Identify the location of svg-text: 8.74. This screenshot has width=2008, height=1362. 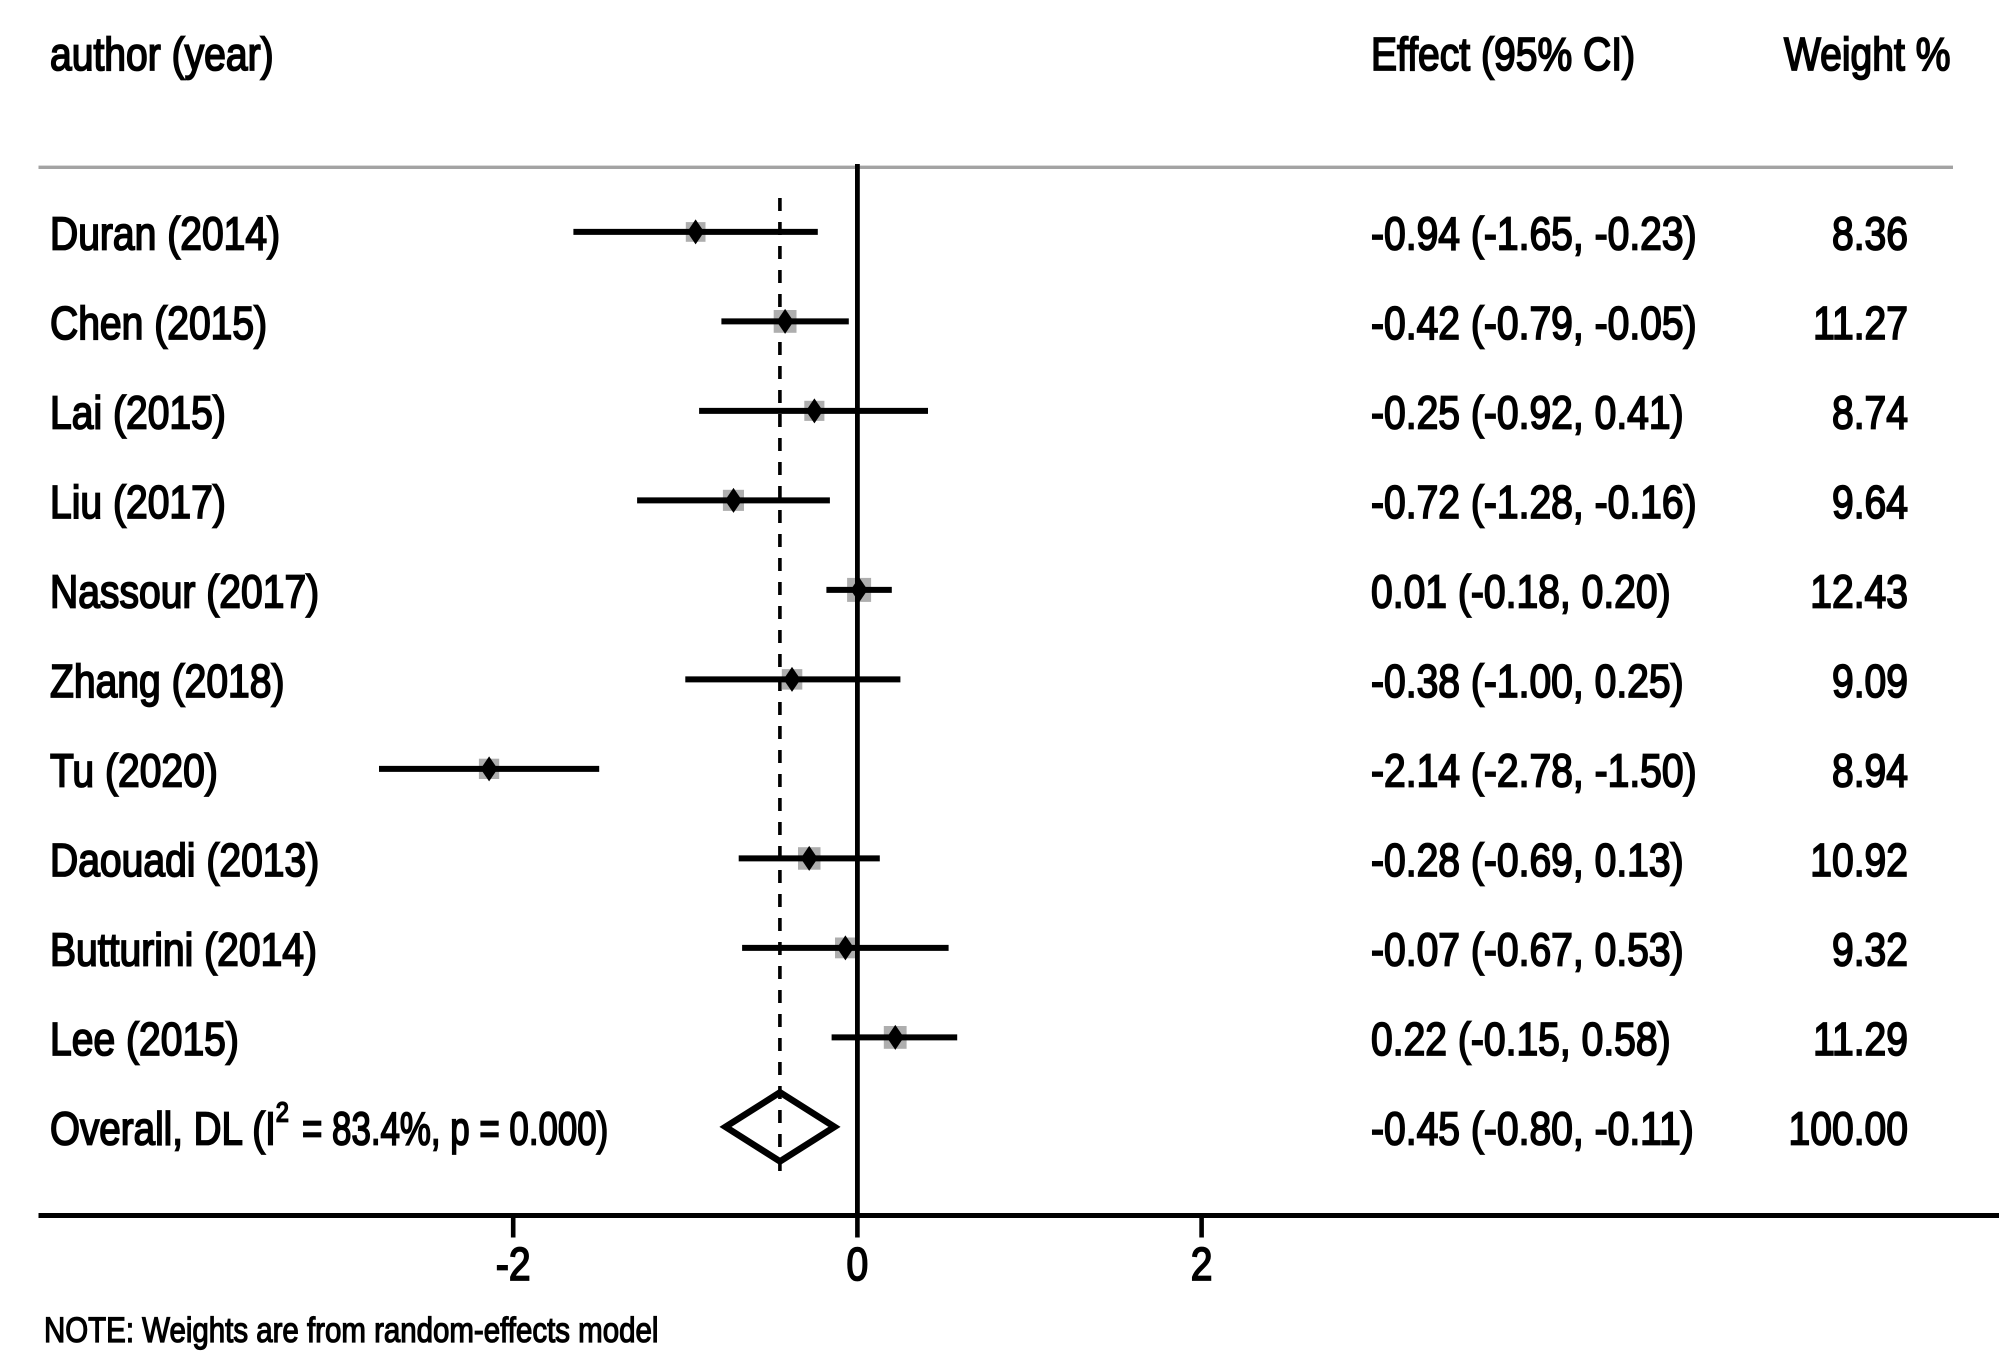
(1870, 413).